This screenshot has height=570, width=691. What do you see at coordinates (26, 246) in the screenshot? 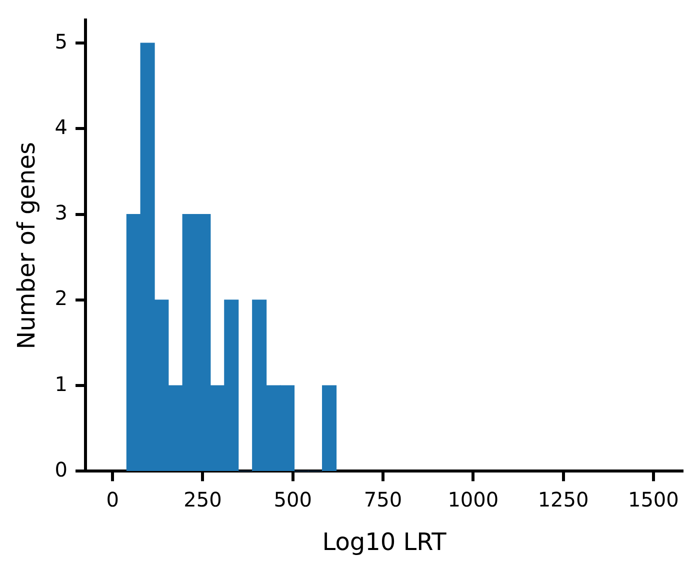
I see `y-axis-title: Number of genes` at bounding box center [26, 246].